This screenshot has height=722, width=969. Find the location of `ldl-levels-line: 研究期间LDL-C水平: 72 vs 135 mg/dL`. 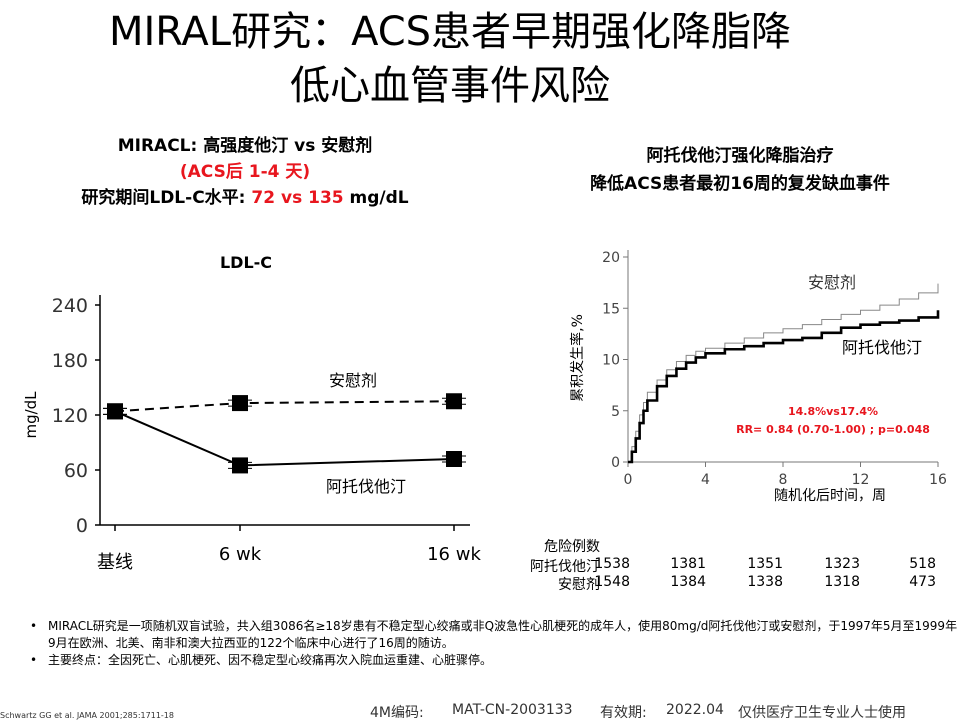

ldl-levels-line: 研究期间LDL-C水平: 72 vs 135 mg/dL is located at coordinates (245, 198).